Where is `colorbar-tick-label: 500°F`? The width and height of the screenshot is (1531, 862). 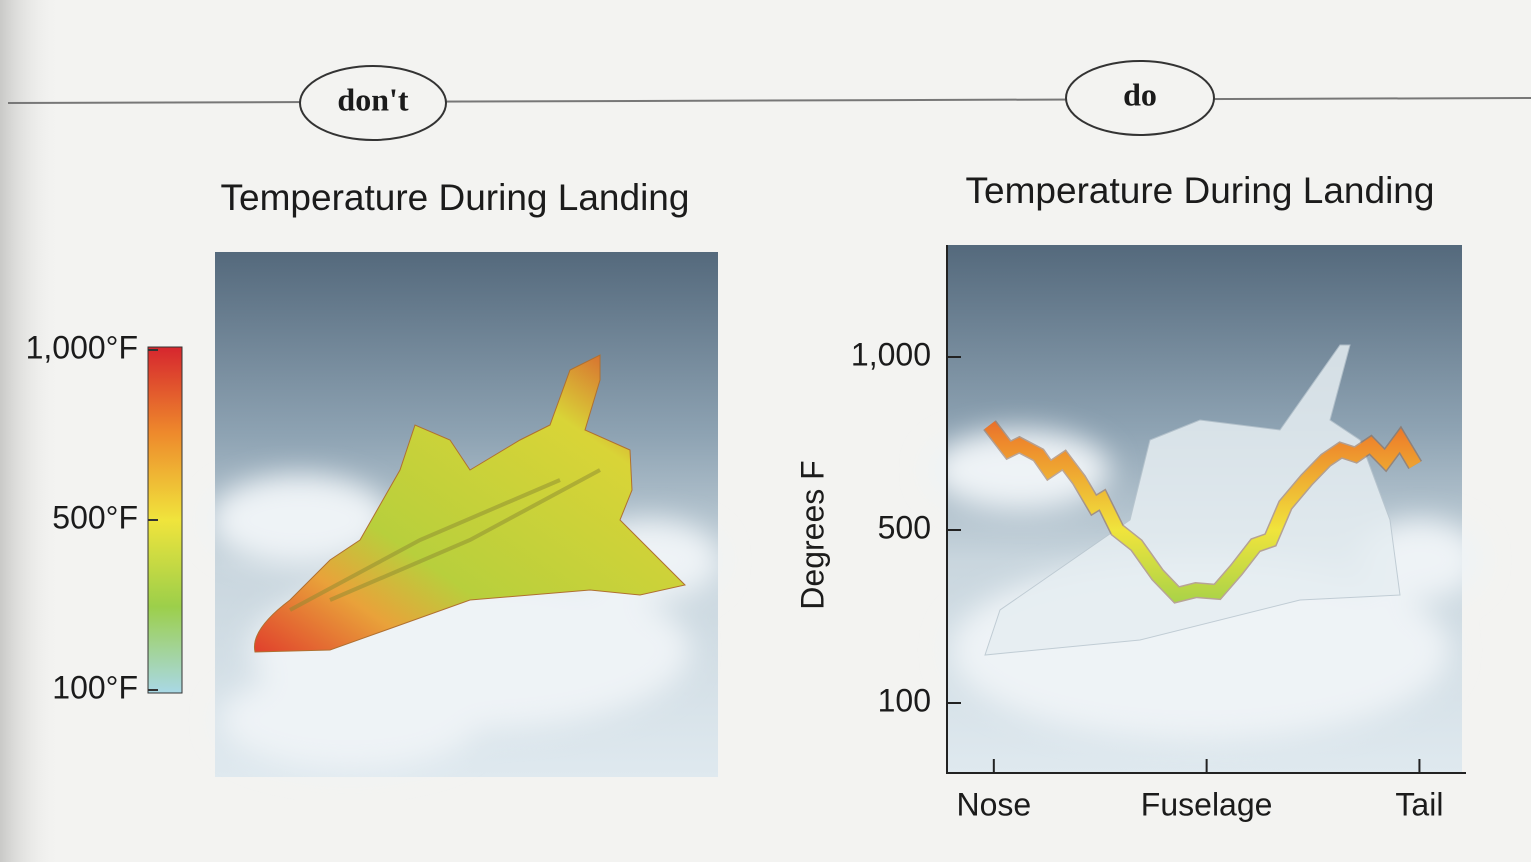
colorbar-tick-label: 500°F is located at coordinates (95, 517).